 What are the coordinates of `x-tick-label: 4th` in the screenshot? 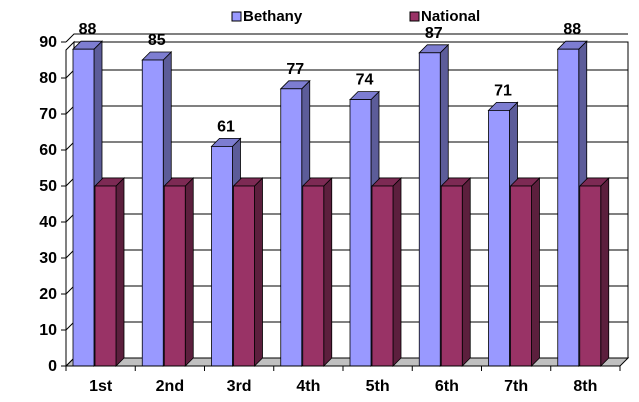 It's located at (308, 386).